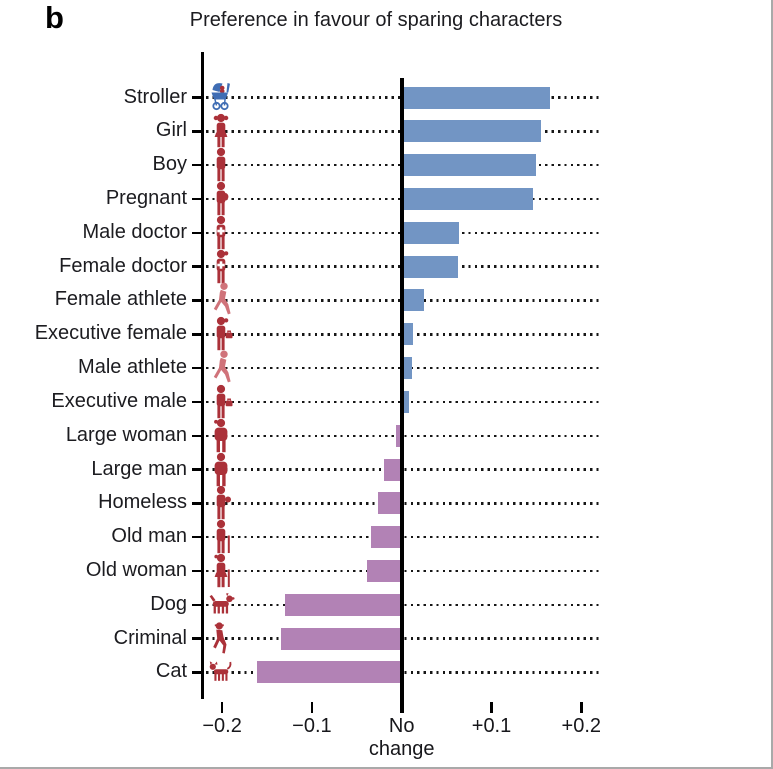  Describe the element at coordinates (132, 367) in the screenshot. I see `category-label: Male athlete` at that location.